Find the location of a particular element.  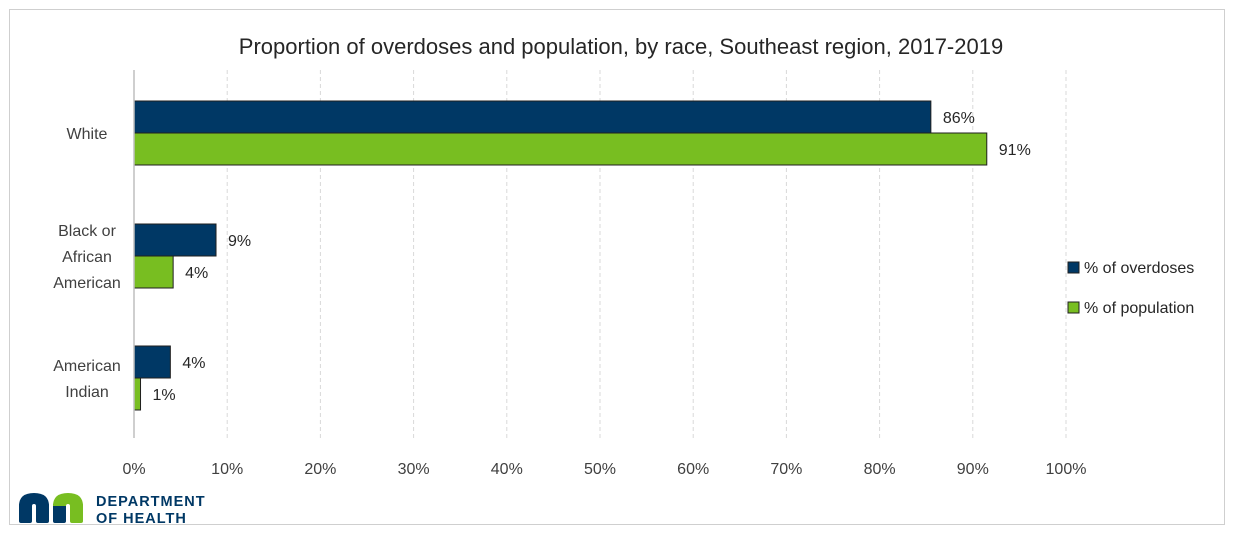

category-label: Indian is located at coordinates (87, 392).